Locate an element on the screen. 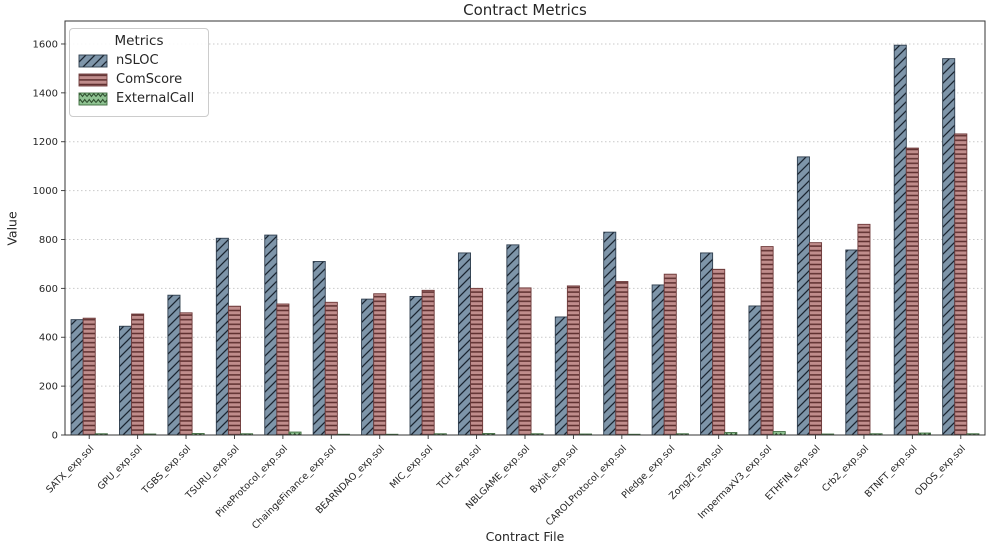  x-tick-label: Crb2_exp.sol is located at coordinates (845, 468).